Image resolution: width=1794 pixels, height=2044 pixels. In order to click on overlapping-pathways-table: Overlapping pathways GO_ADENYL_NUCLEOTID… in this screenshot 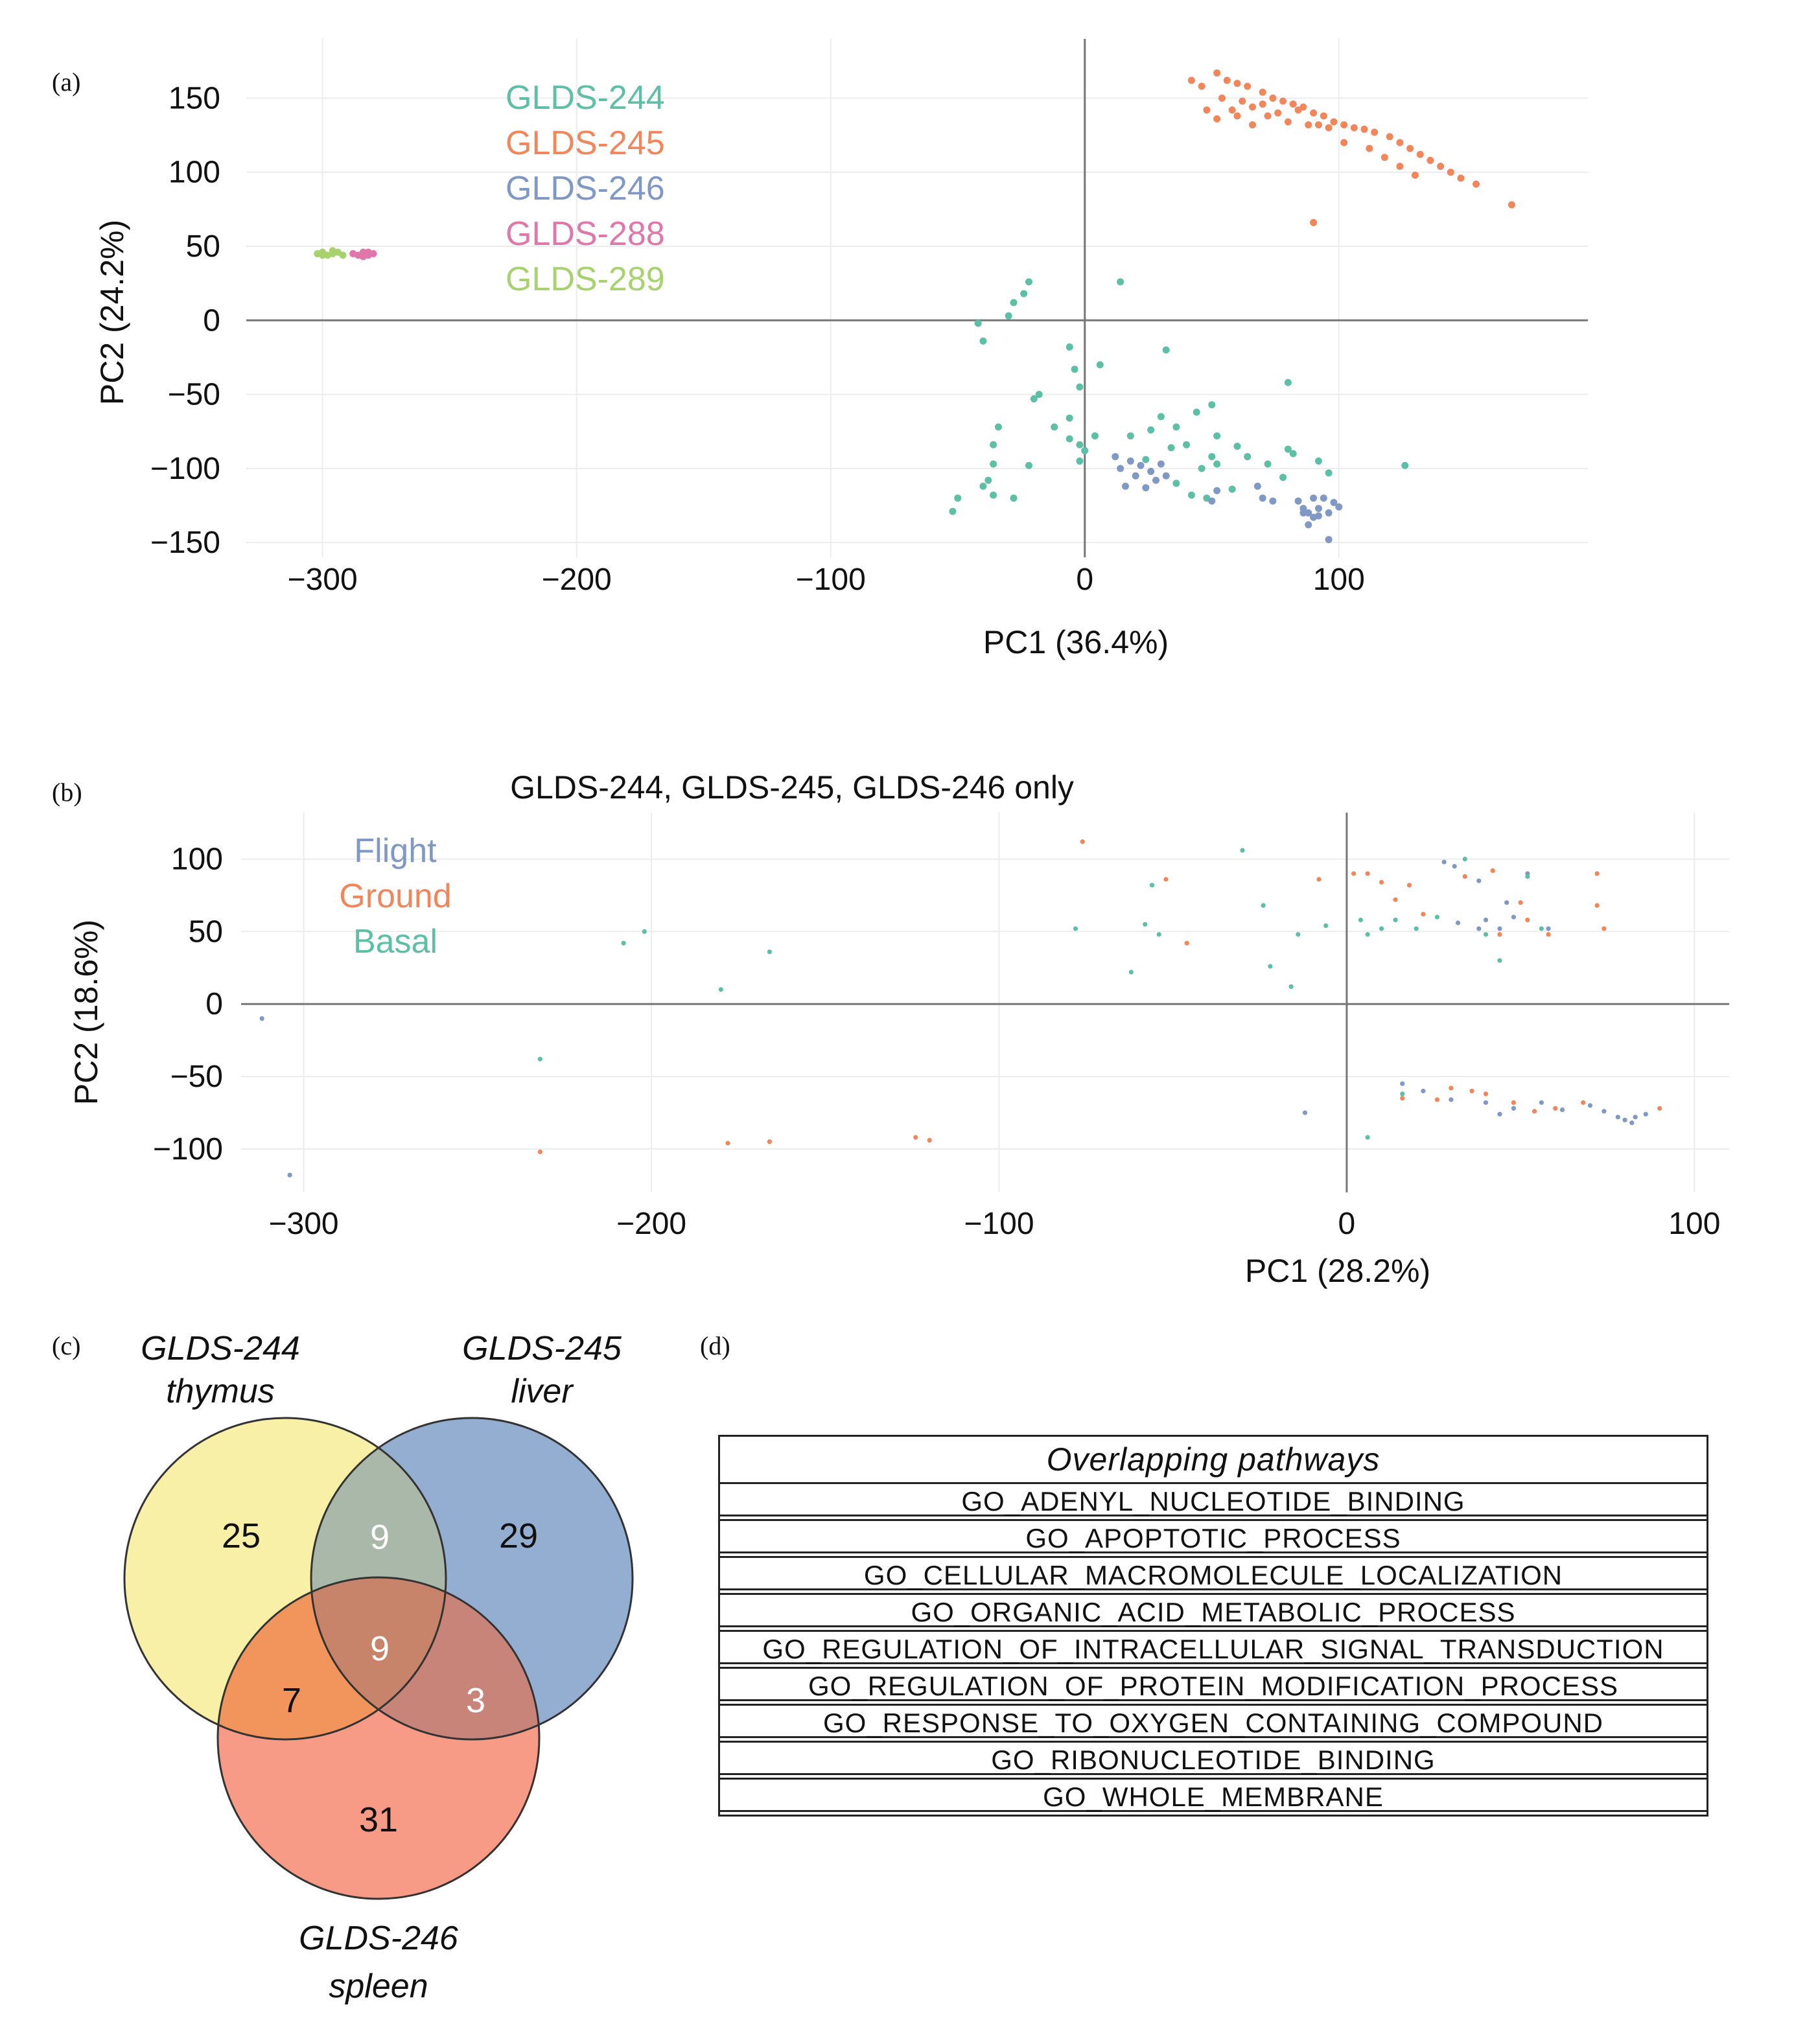, I will do `click(1213, 1626)`.